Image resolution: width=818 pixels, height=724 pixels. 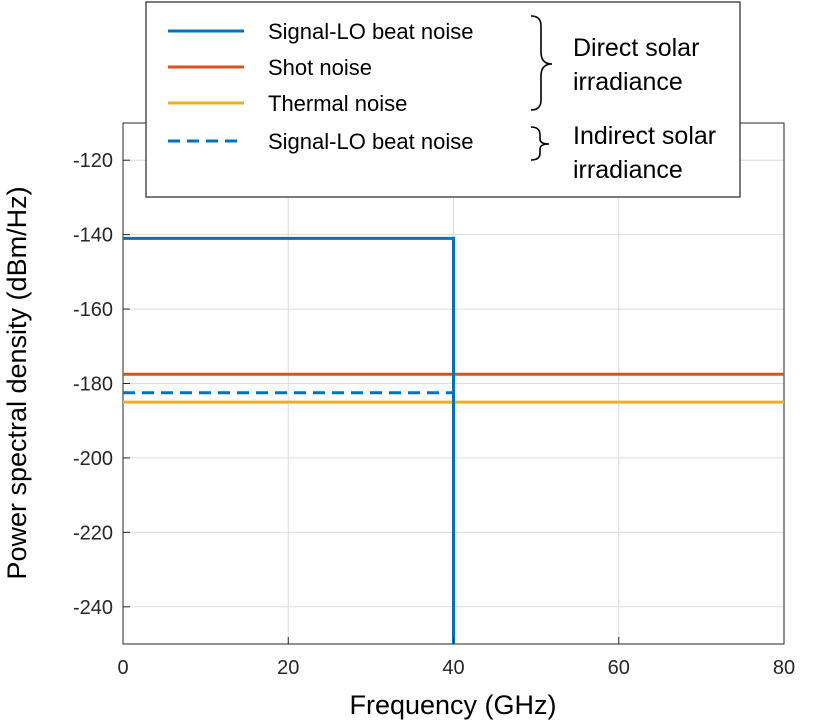 I want to click on x-tick-label: 0, so click(x=122, y=668).